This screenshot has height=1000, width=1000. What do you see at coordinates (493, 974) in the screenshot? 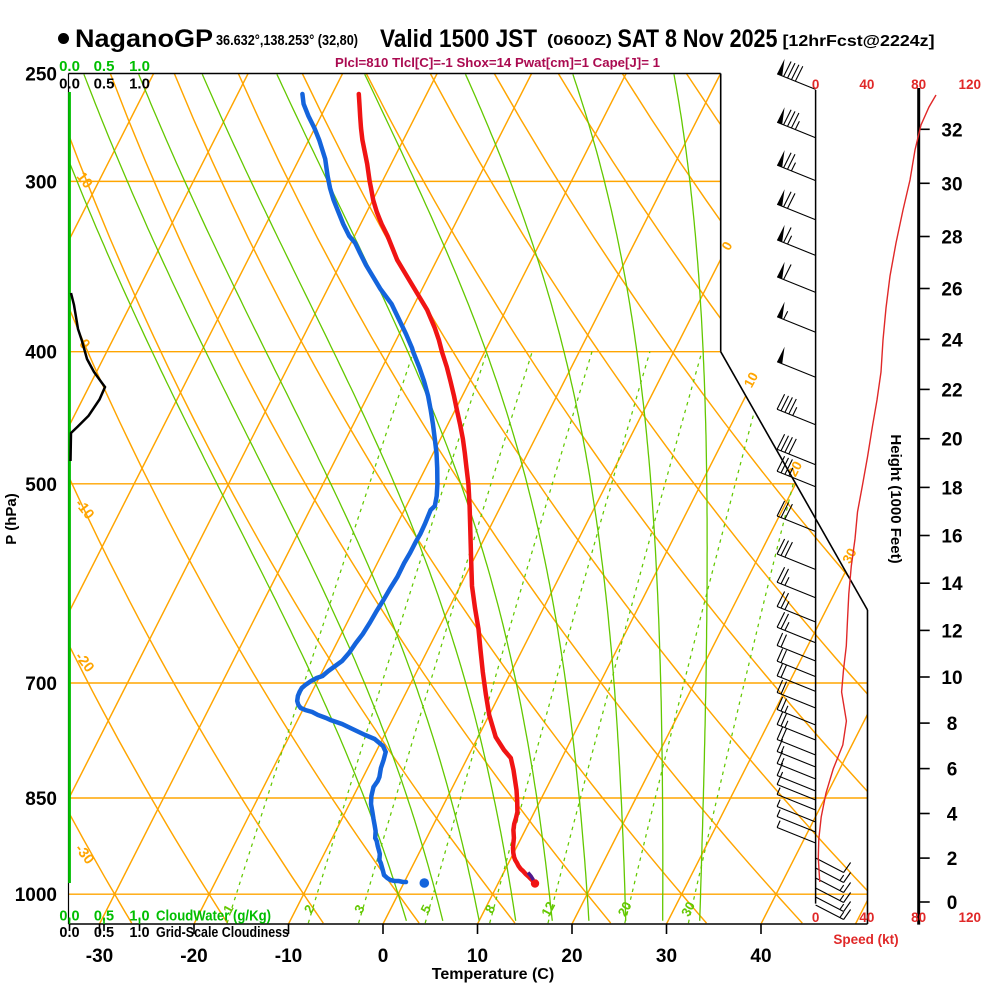
I see `svg-text: Temperature (C)` at bounding box center [493, 974].